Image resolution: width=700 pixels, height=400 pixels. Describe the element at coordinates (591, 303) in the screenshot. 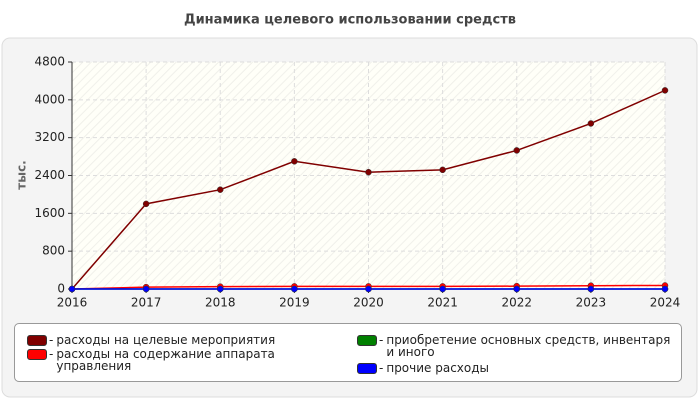

I see `x-tick-label: 2023` at that location.